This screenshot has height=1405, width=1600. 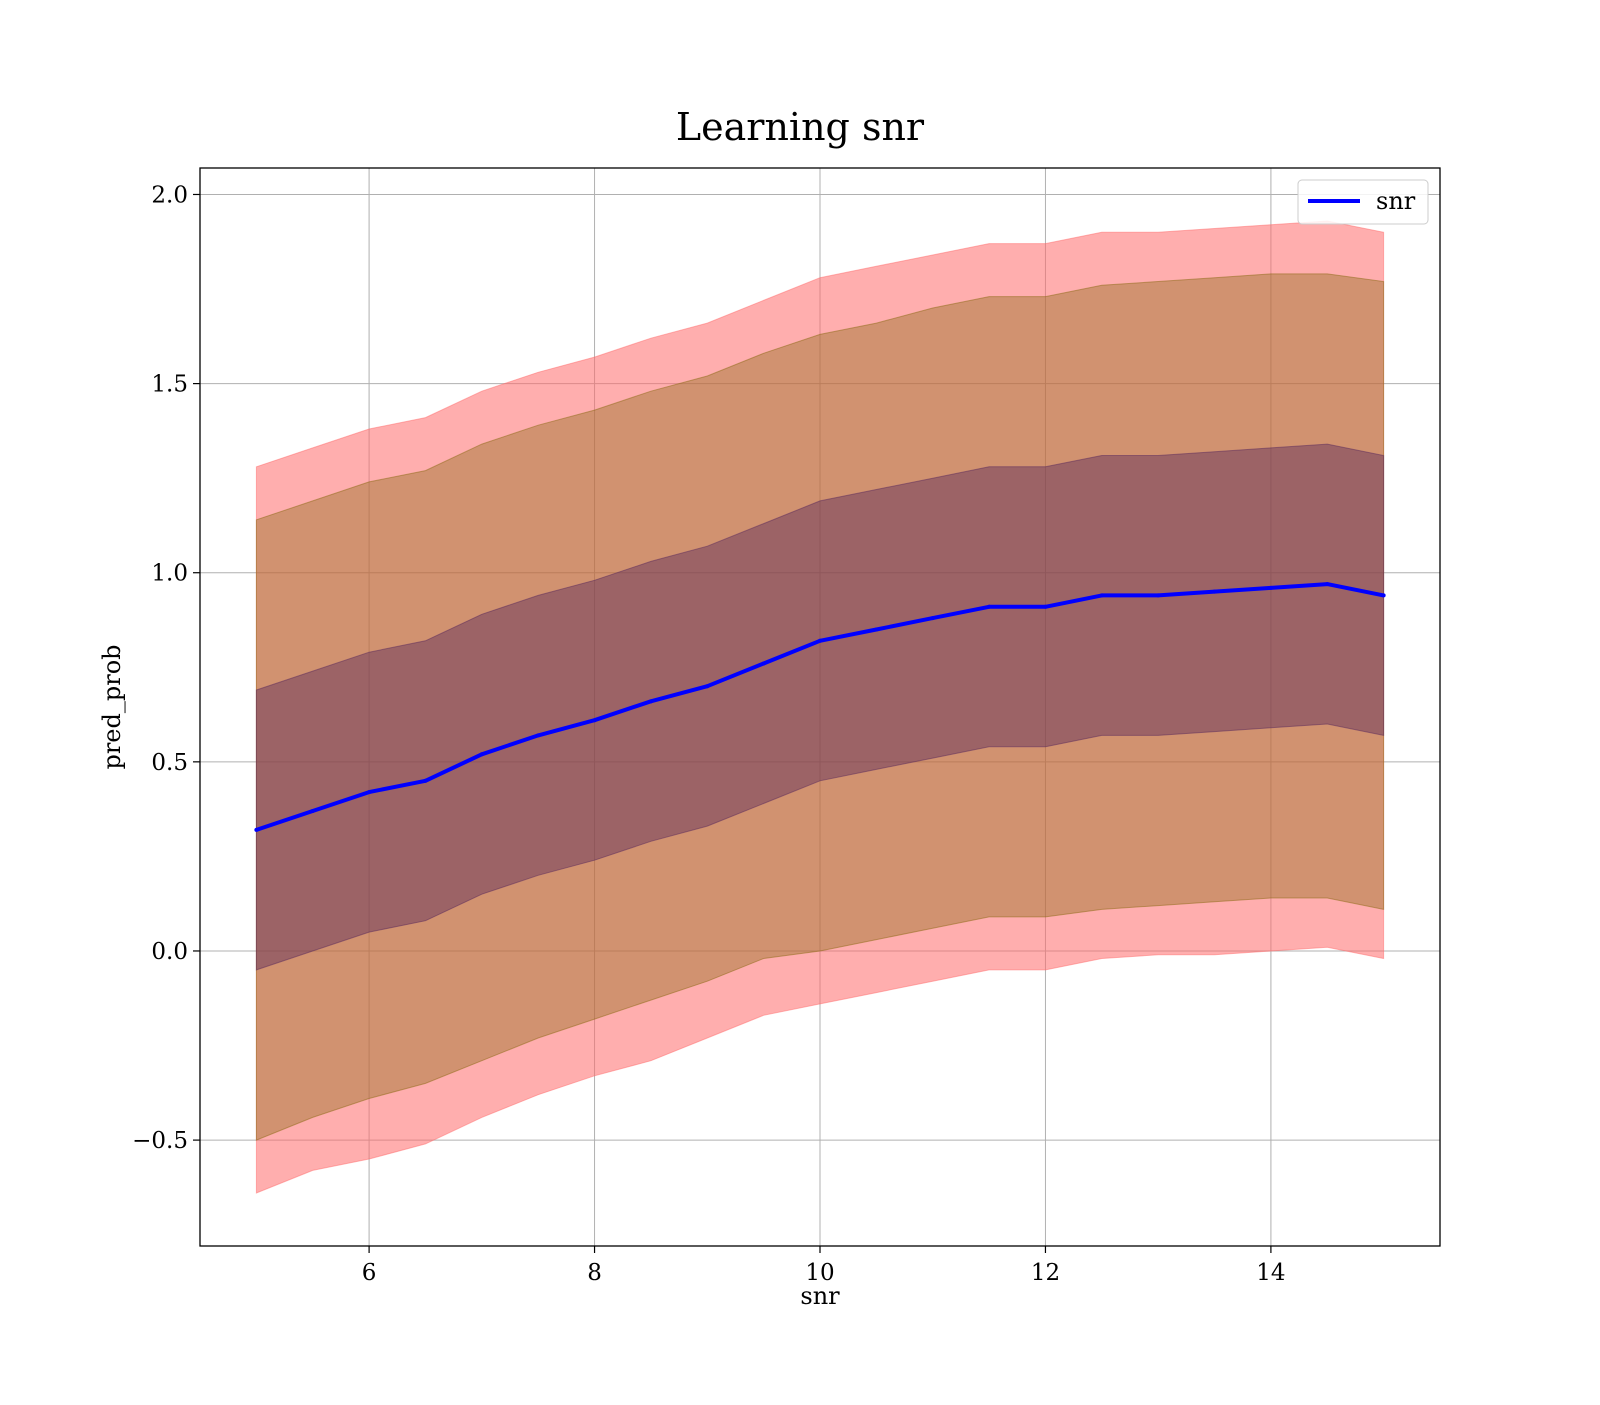 I want to click on x-tick-label-0: 6, so click(x=369, y=1273).